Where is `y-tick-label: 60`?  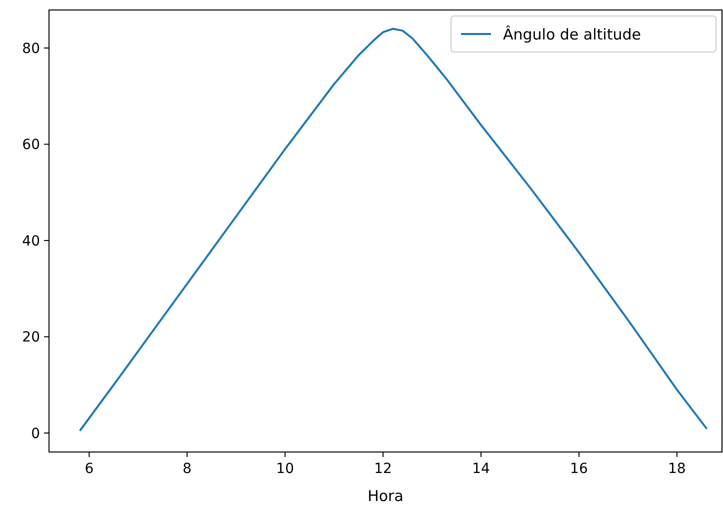
y-tick-label: 60 is located at coordinates (31, 145).